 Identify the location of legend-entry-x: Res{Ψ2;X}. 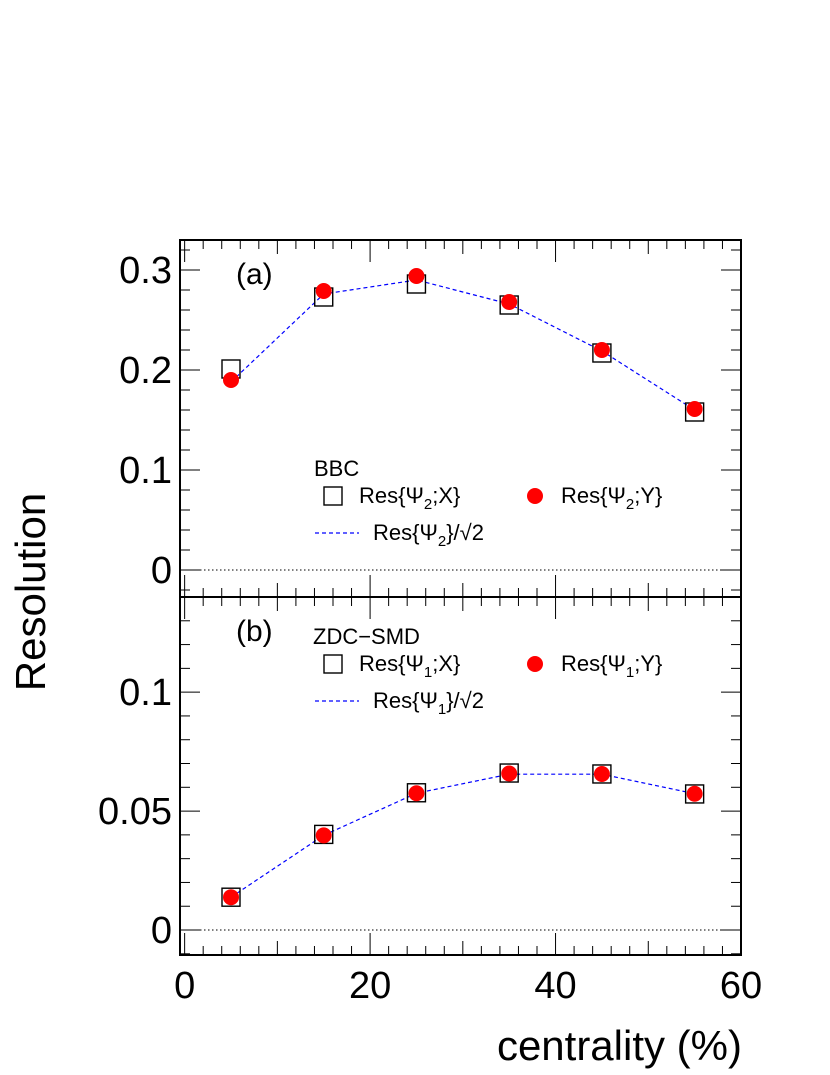
(391, 498).